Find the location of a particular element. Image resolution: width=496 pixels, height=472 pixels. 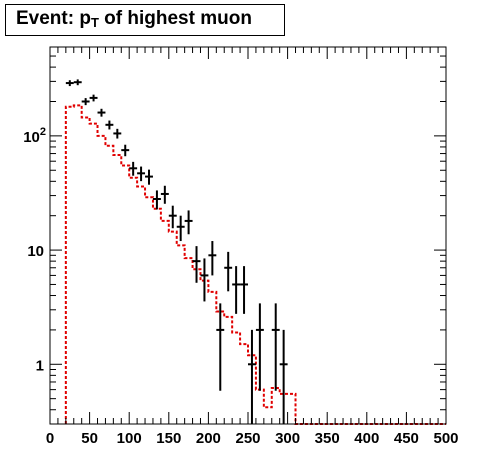

x-tick-label: 200 is located at coordinates (208, 438).